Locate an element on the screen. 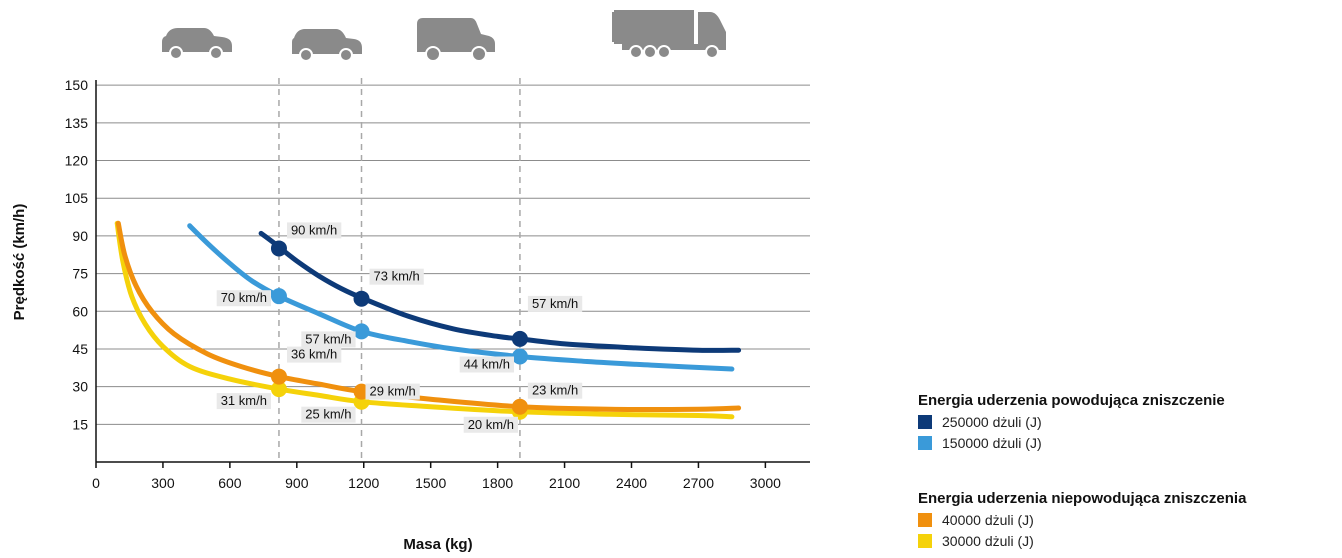  y-tick-label: 105 is located at coordinates (77, 198).